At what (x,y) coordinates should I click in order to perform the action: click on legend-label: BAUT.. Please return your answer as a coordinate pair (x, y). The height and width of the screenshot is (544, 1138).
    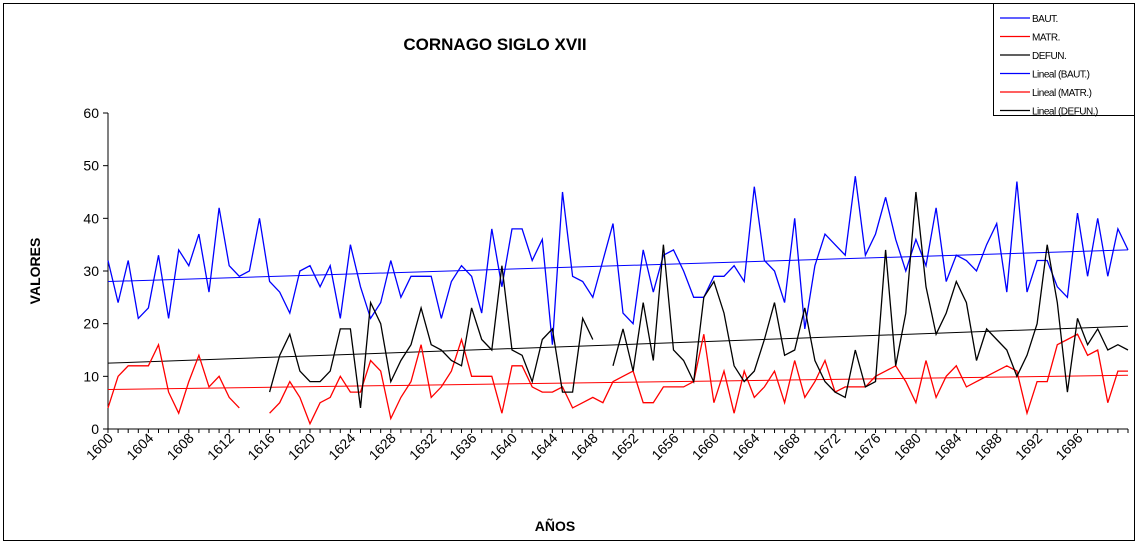
    Looking at the image, I should click on (1045, 19).